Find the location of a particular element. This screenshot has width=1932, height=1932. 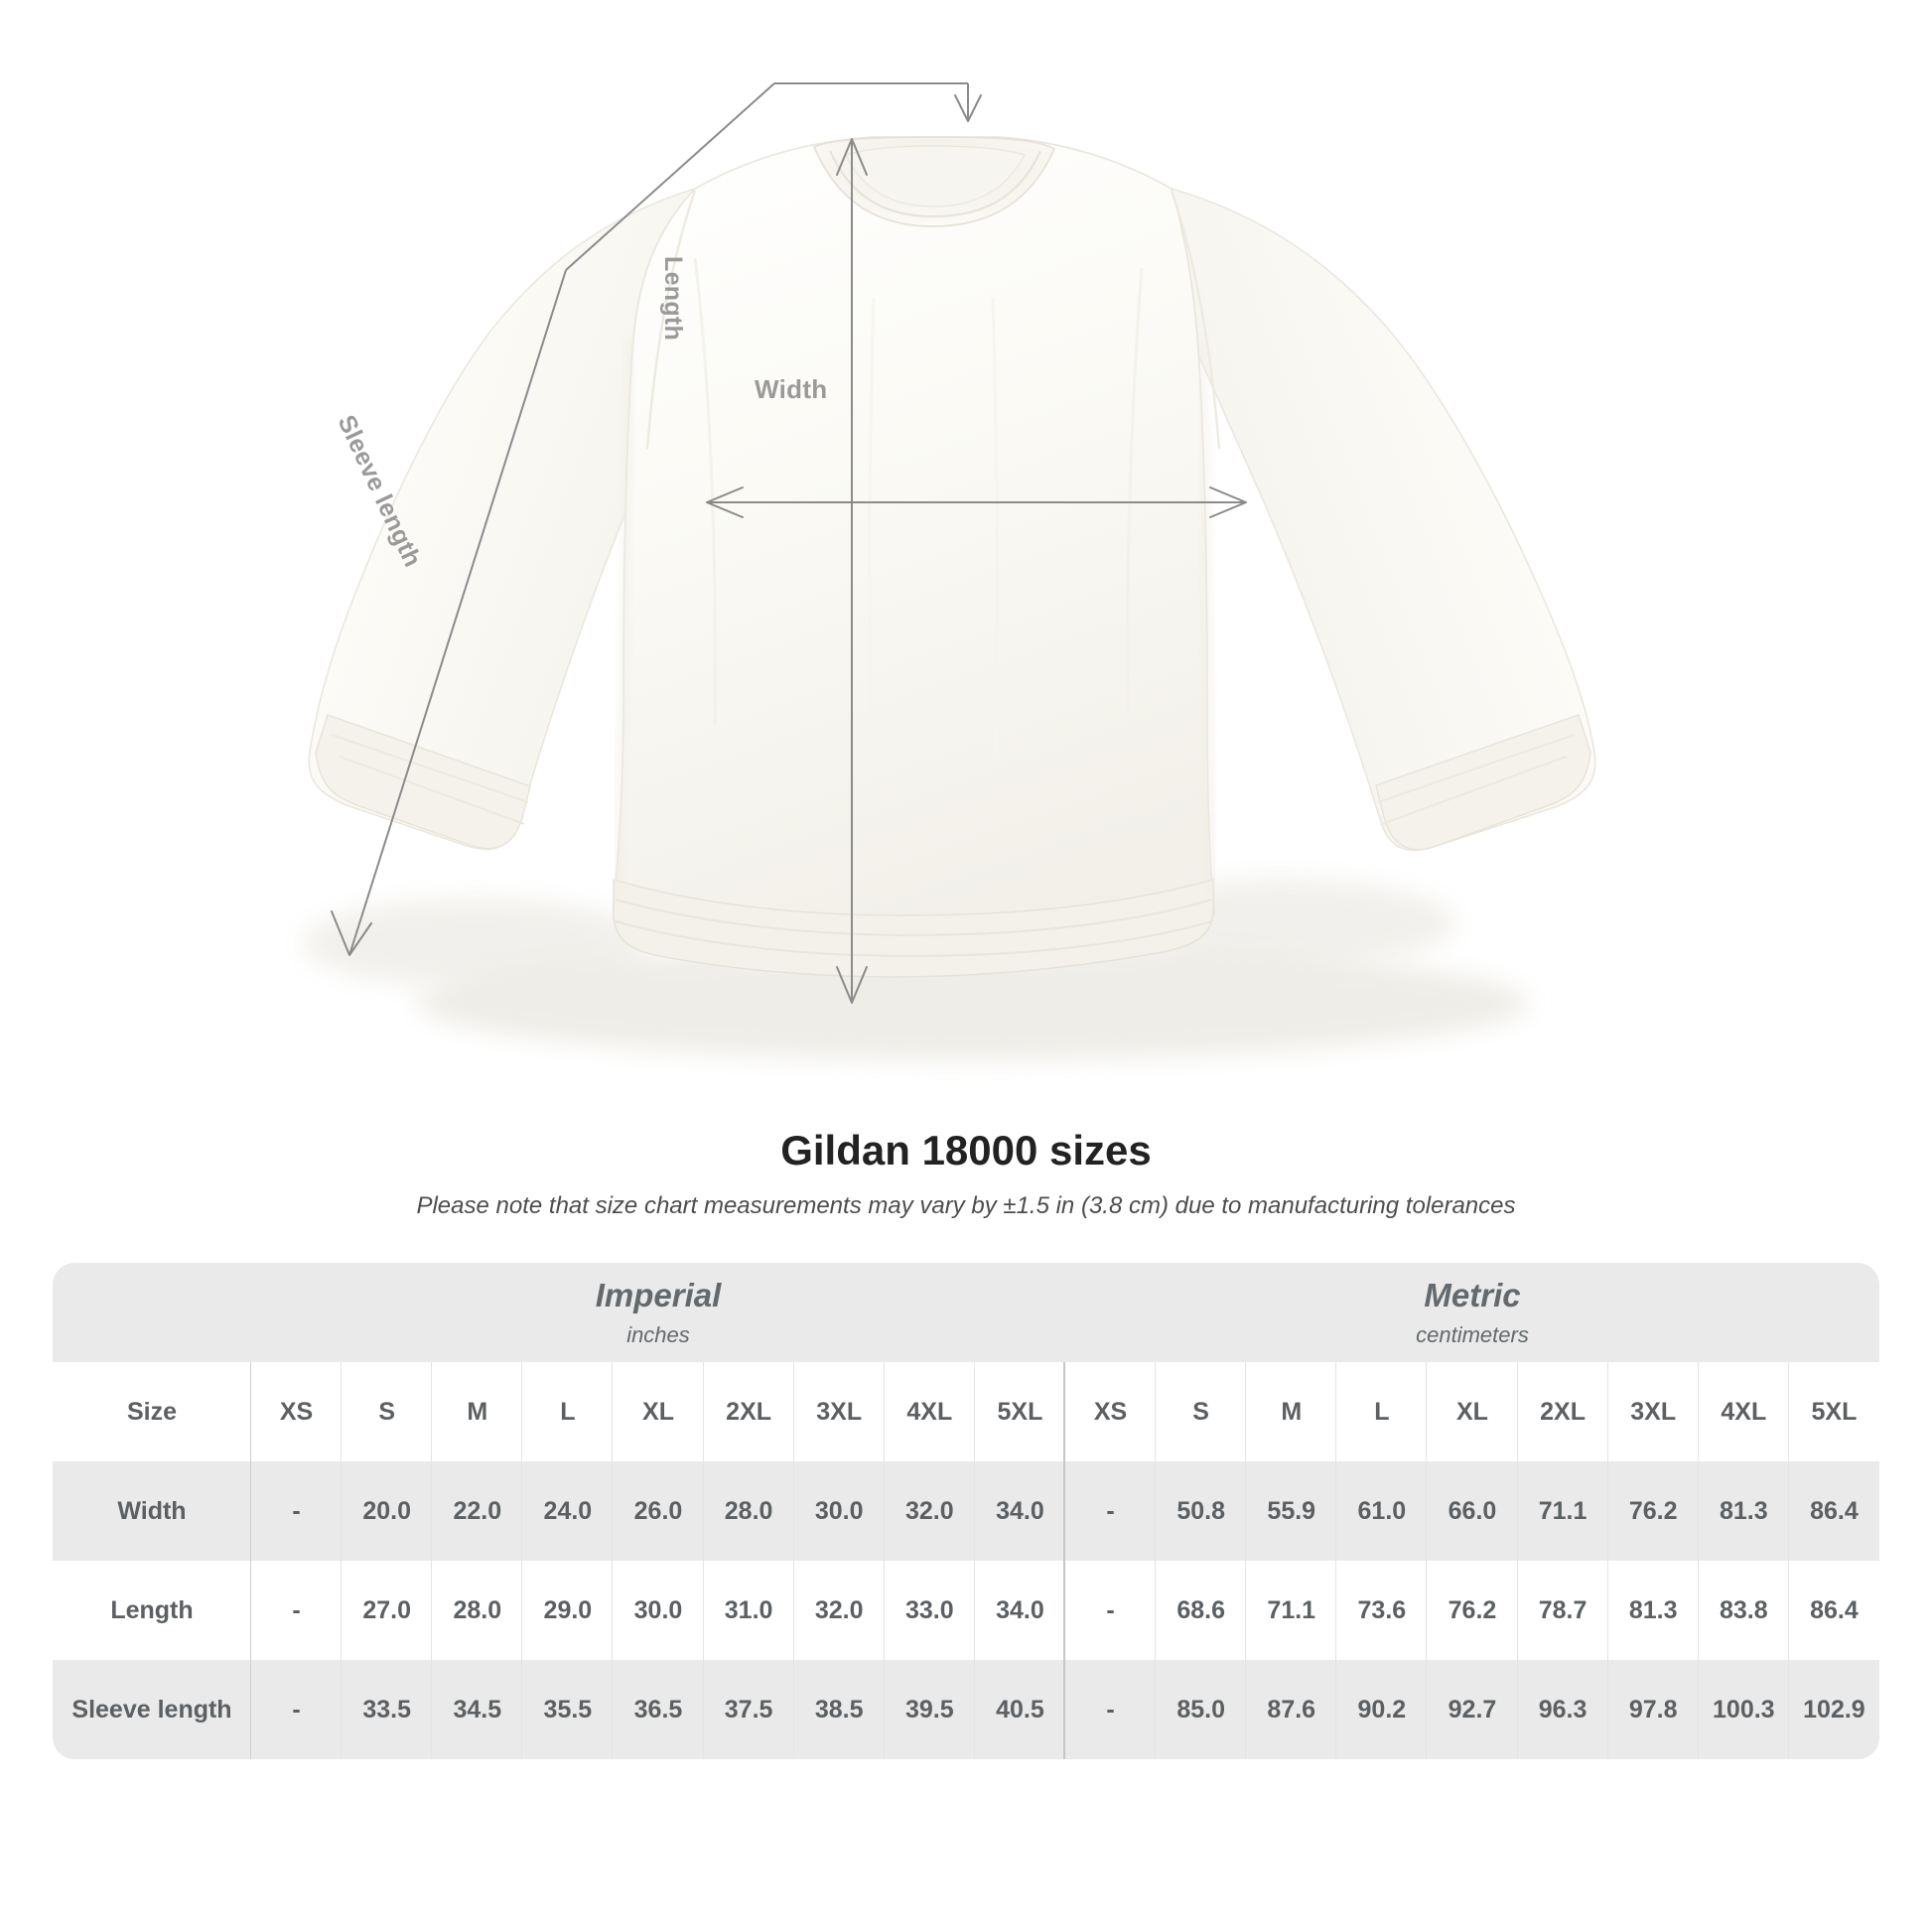

length-measure-label: Length is located at coordinates (673, 299).